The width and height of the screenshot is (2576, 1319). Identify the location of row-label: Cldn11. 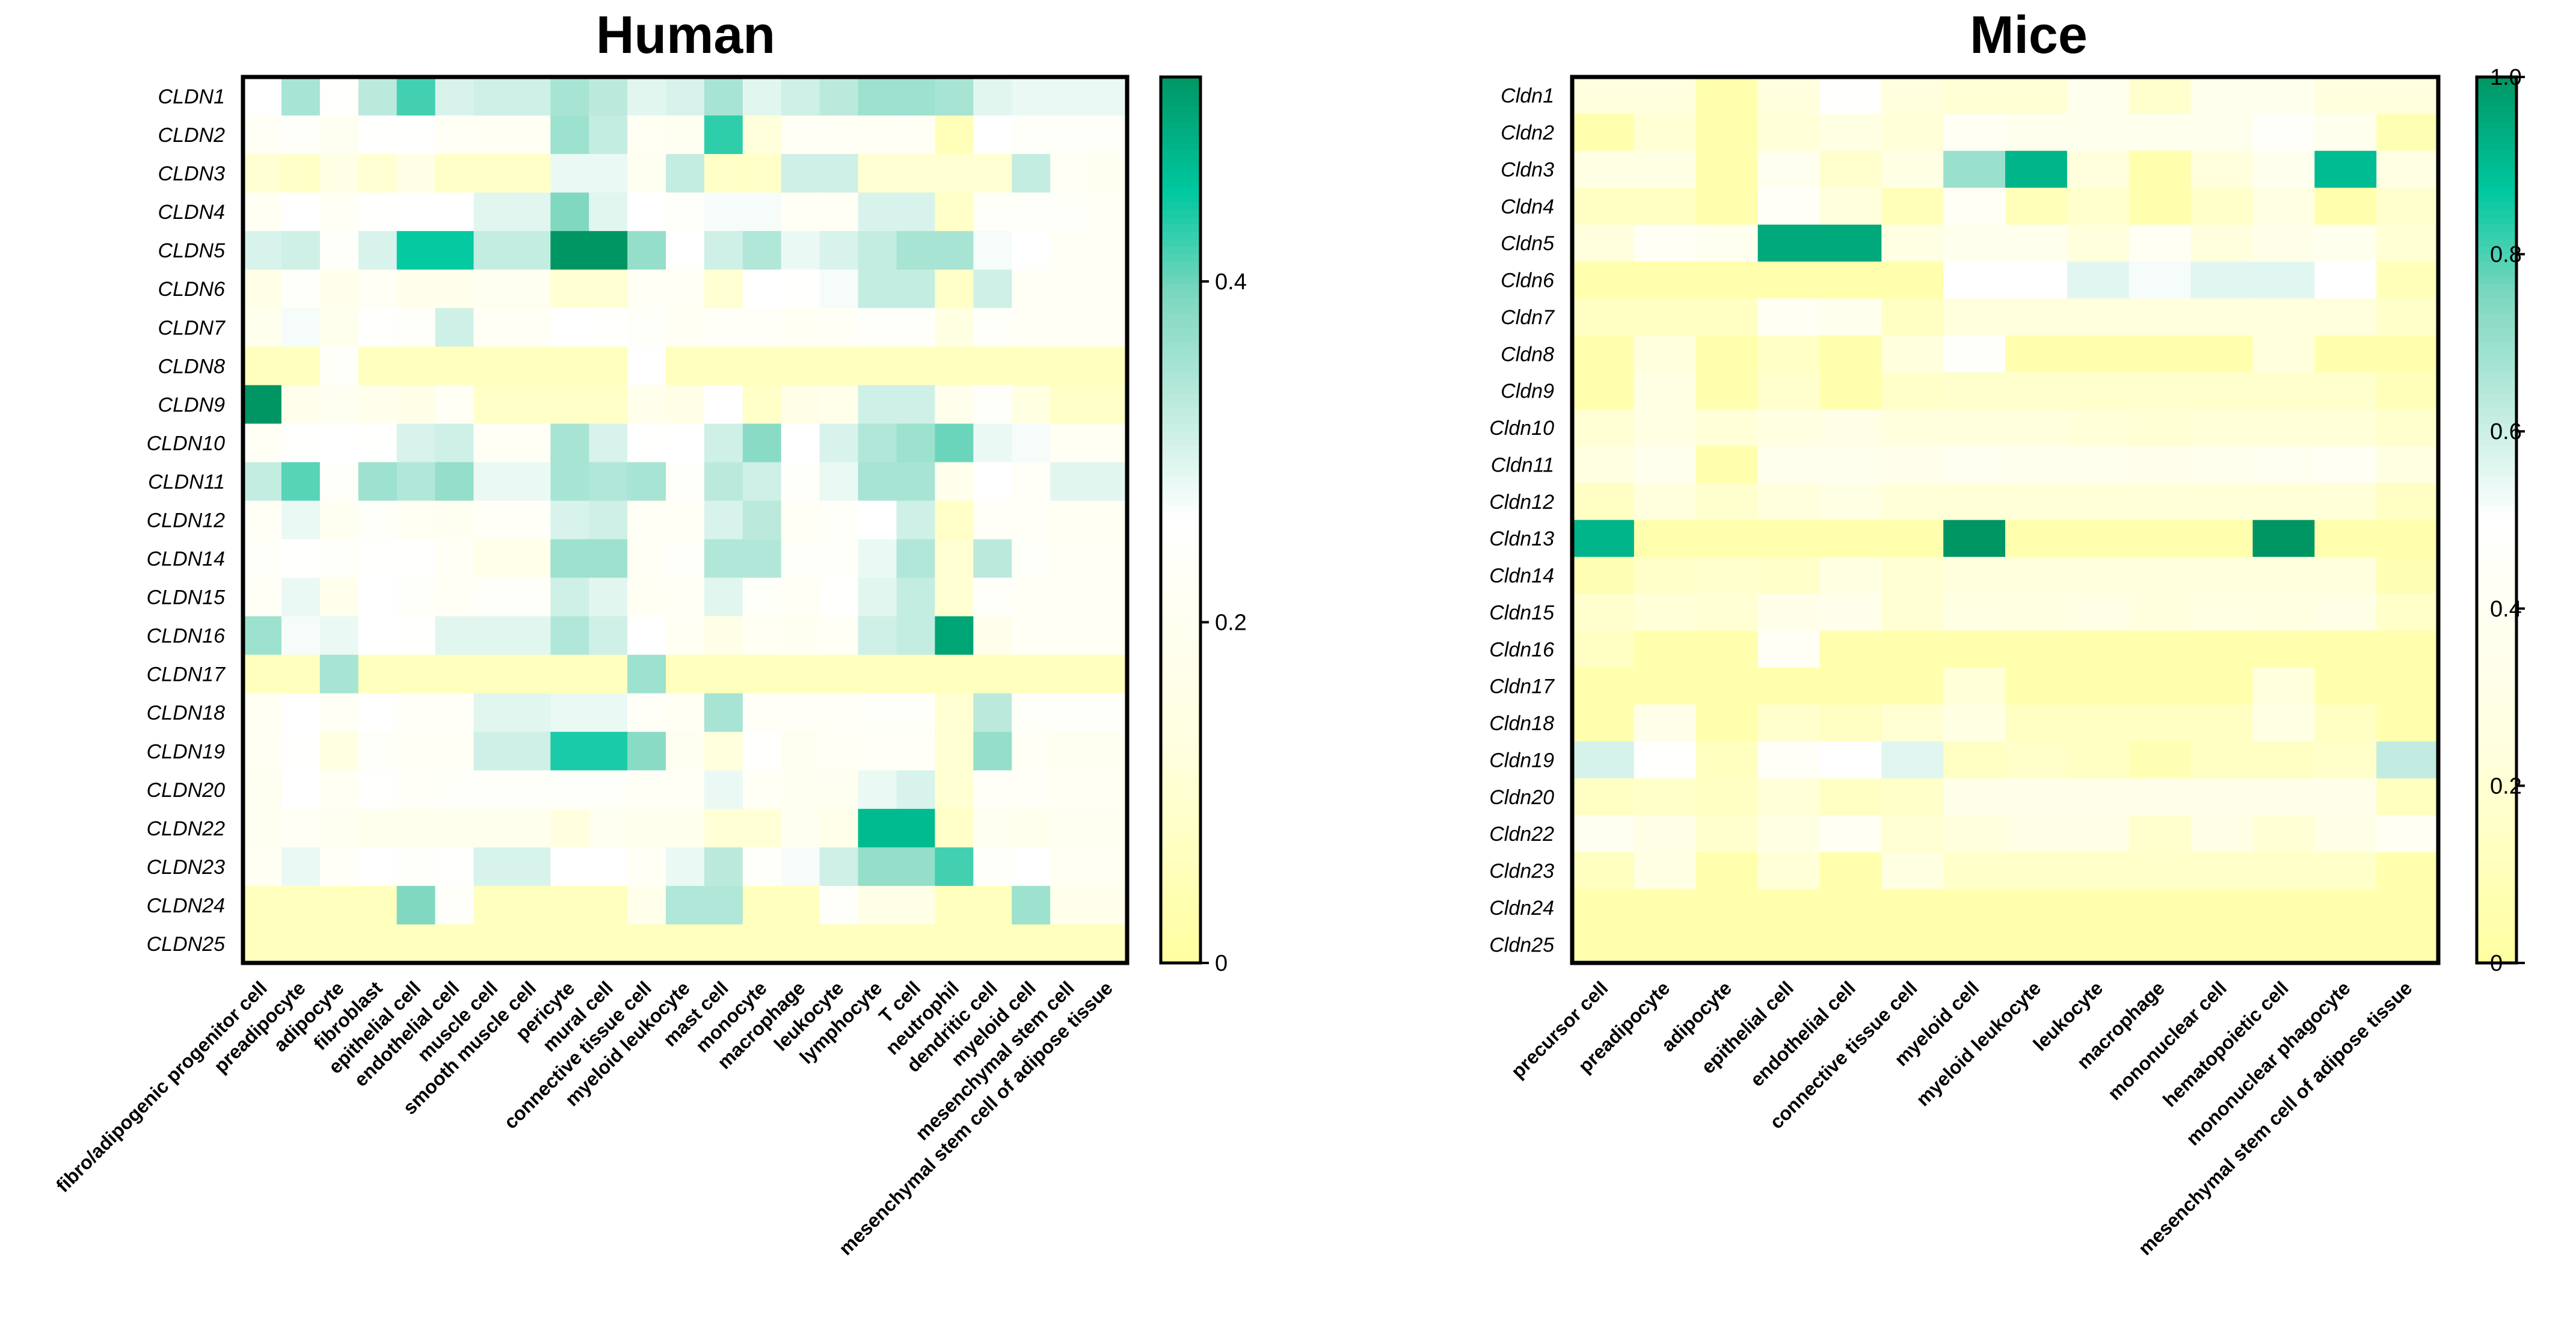
(1522, 465).